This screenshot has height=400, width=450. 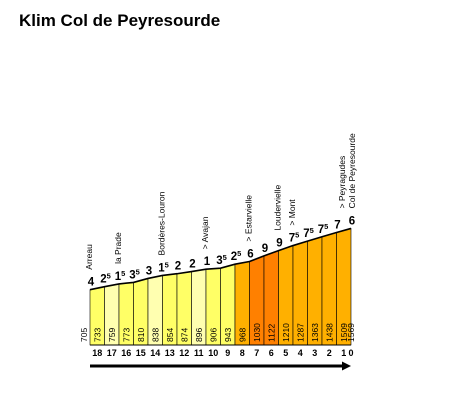 I want to click on km-tick-label: 12, so click(x=184, y=353).